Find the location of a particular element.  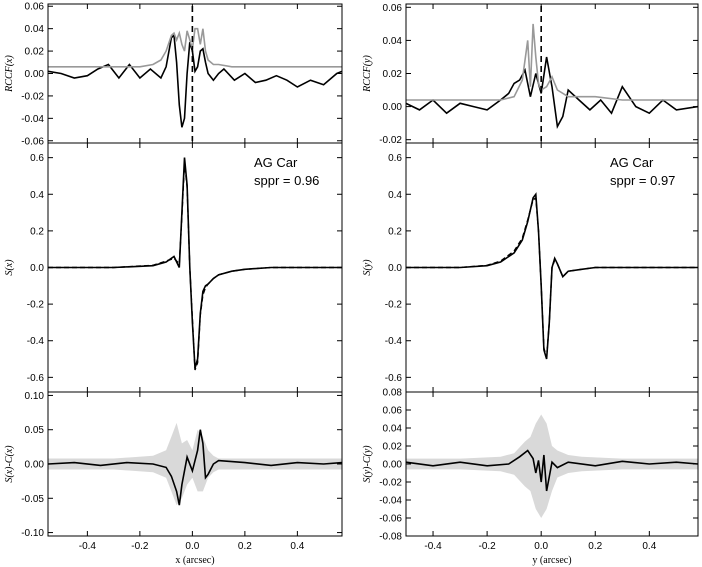

right-middle-ytick-label: -0.2 is located at coordinates (394, 305).